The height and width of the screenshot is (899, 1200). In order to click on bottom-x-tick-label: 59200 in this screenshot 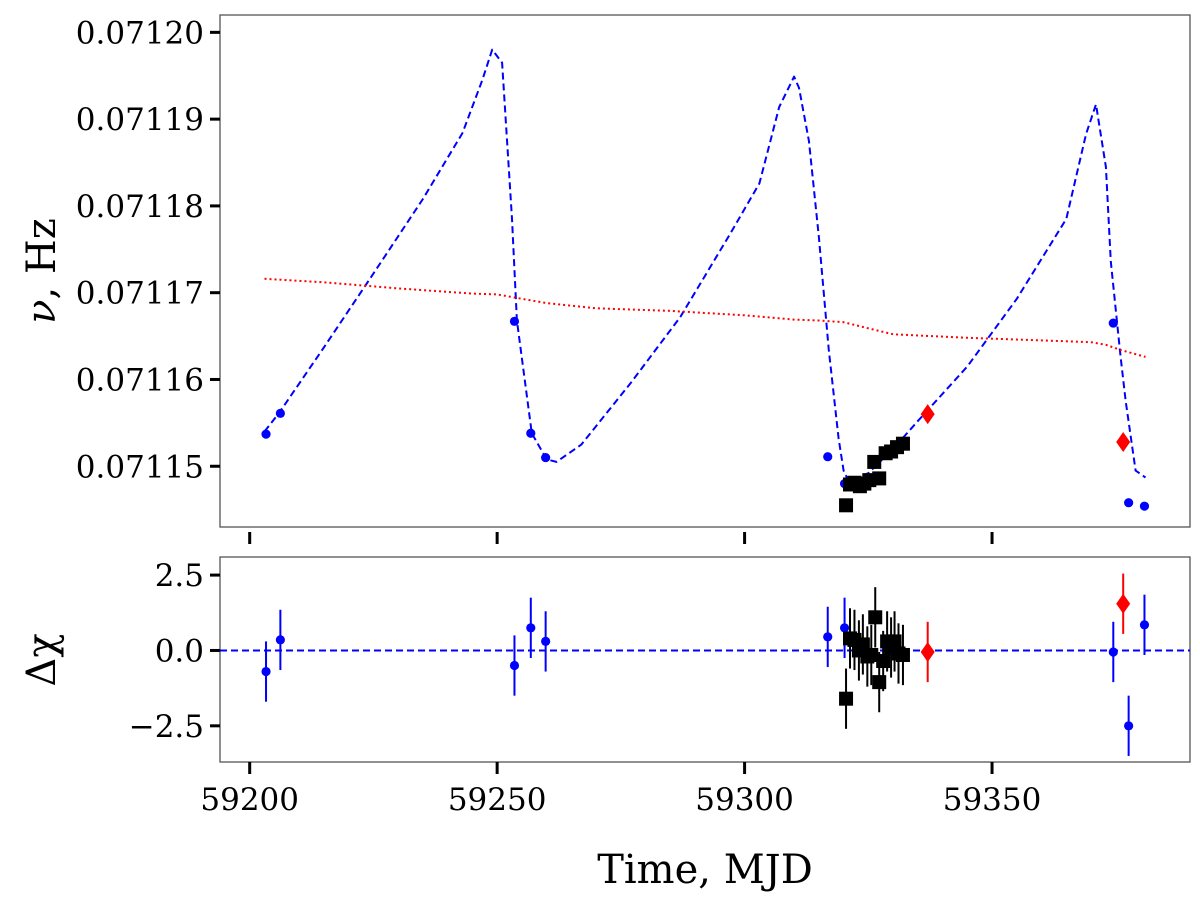, I will do `click(249, 800)`.